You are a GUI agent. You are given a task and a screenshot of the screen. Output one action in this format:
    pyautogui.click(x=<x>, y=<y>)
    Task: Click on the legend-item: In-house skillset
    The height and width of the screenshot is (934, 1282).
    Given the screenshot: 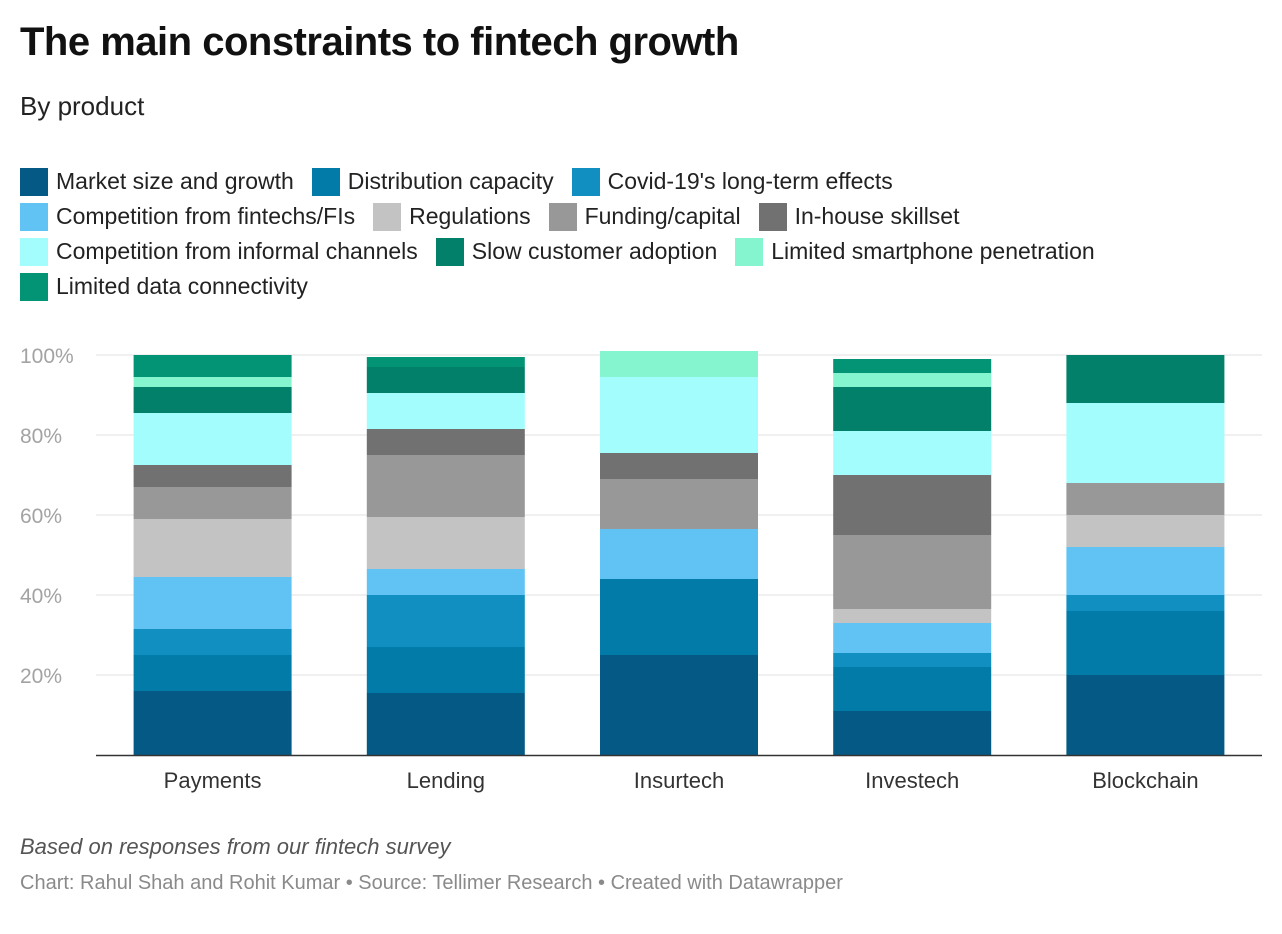 What is the action you would take?
    pyautogui.click(x=859, y=216)
    